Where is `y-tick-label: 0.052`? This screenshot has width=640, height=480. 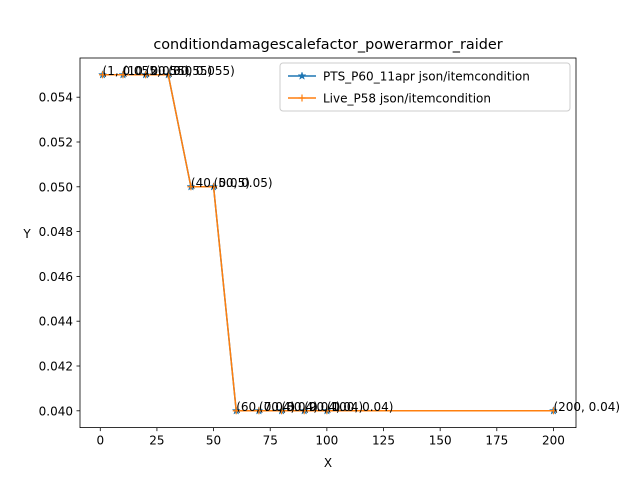
y-tick-label: 0.052 is located at coordinates (56, 143).